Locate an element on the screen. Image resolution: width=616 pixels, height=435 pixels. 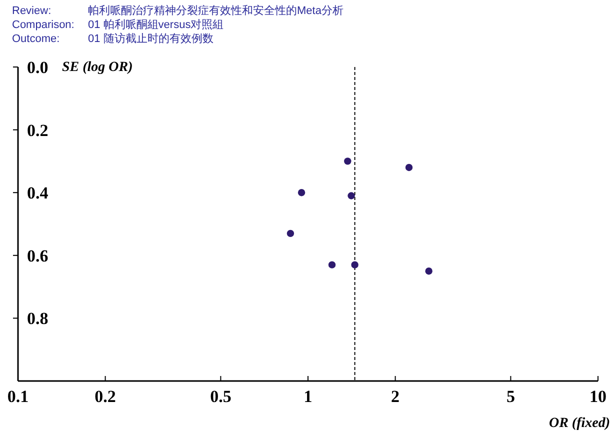
text: Outcome: is located at coordinates (36, 39).